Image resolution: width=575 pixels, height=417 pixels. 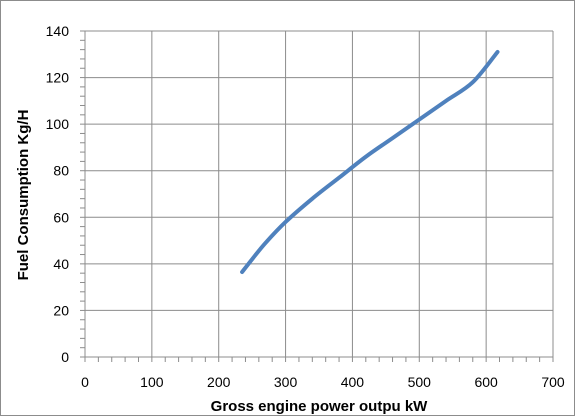 I want to click on x-tick-label-700: 700, so click(x=553, y=382).